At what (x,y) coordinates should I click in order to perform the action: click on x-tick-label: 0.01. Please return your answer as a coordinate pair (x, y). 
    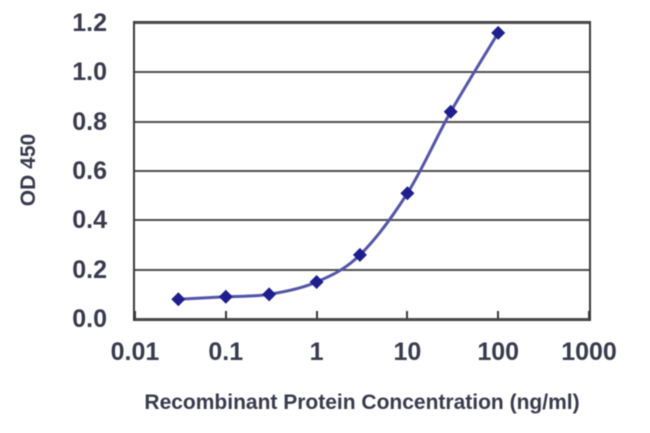
    Looking at the image, I should click on (135, 352).